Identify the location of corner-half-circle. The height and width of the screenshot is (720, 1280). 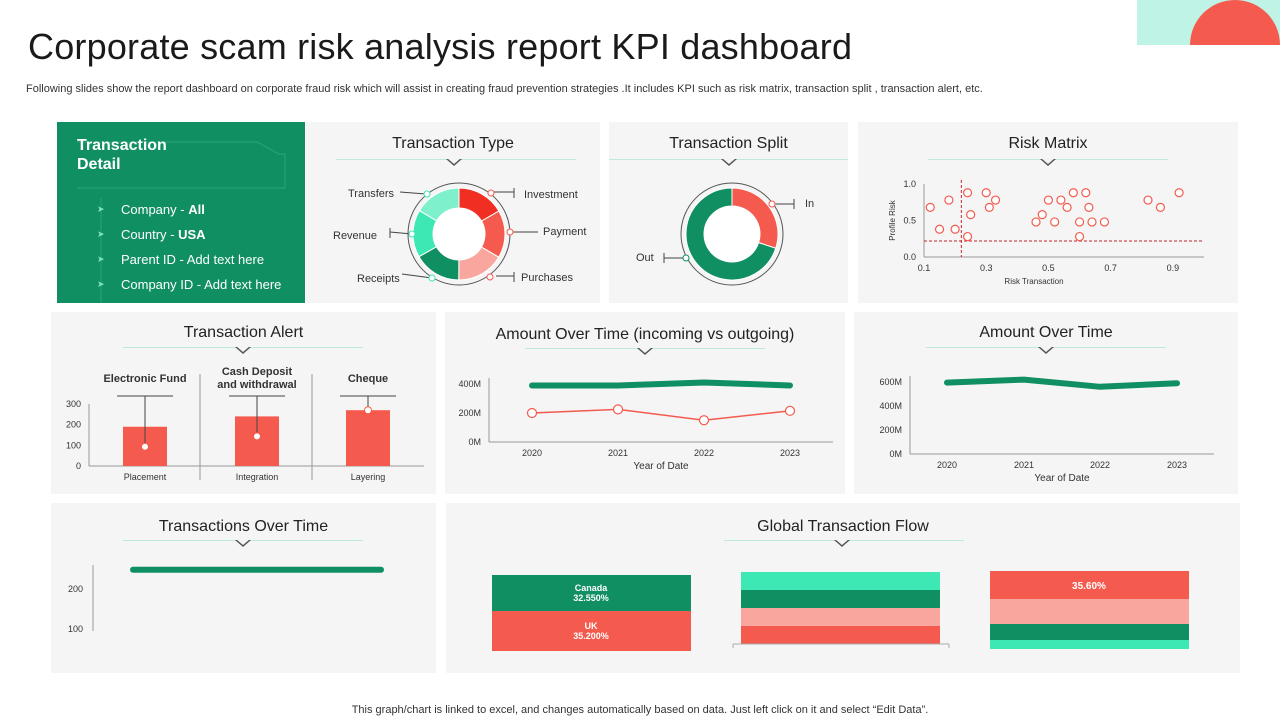
(1235, 22).